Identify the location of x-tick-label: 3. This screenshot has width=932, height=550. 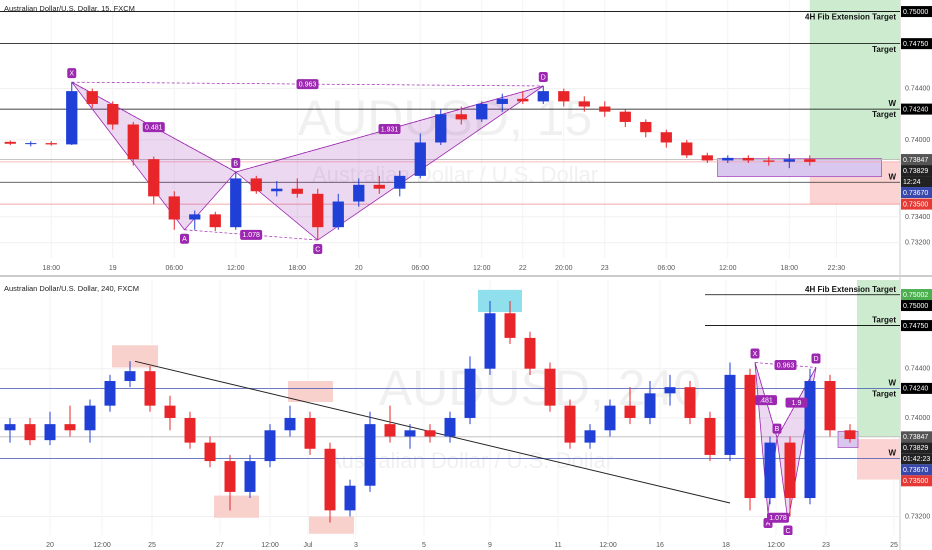
(356, 545).